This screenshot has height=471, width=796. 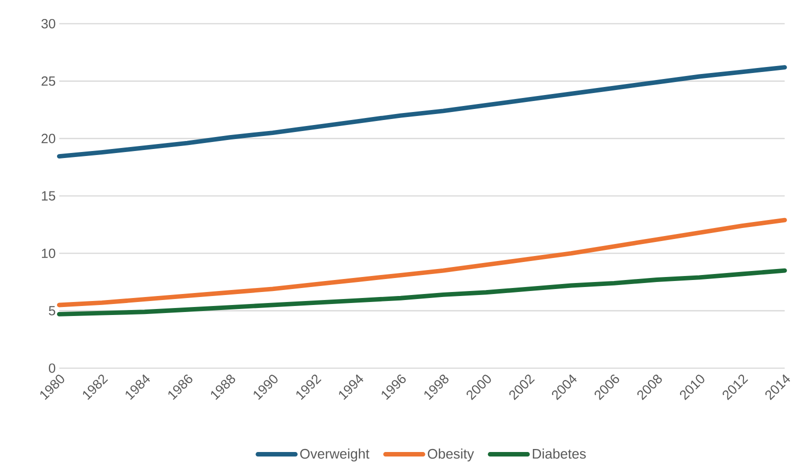 I want to click on y-tick-label: 0, so click(x=52, y=368).